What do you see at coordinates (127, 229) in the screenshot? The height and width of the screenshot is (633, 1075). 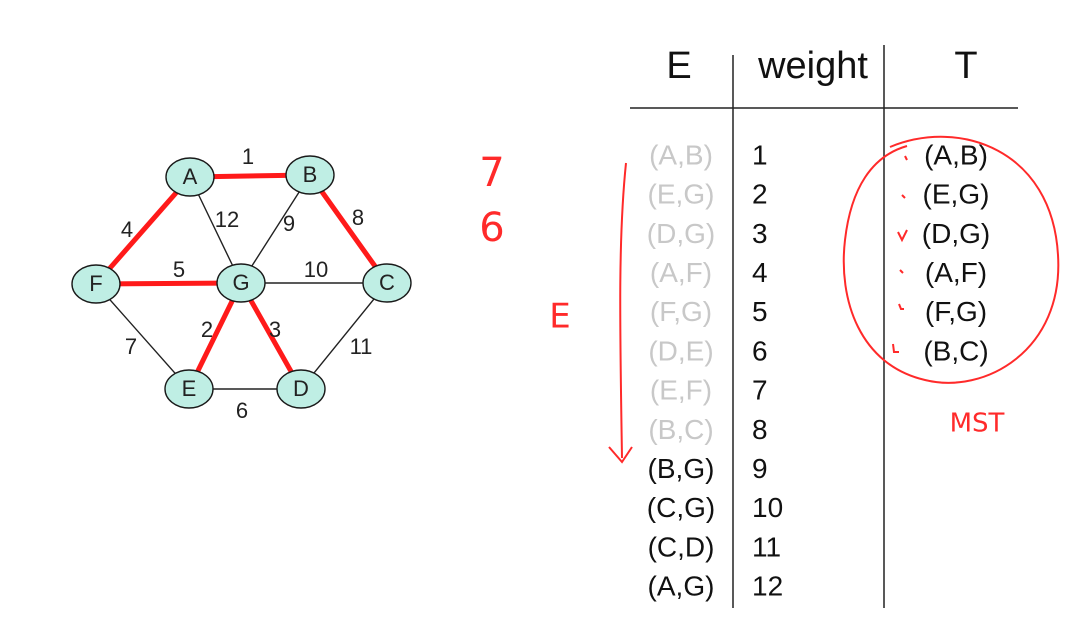 I see `edge-weight-A-F: 4` at bounding box center [127, 229].